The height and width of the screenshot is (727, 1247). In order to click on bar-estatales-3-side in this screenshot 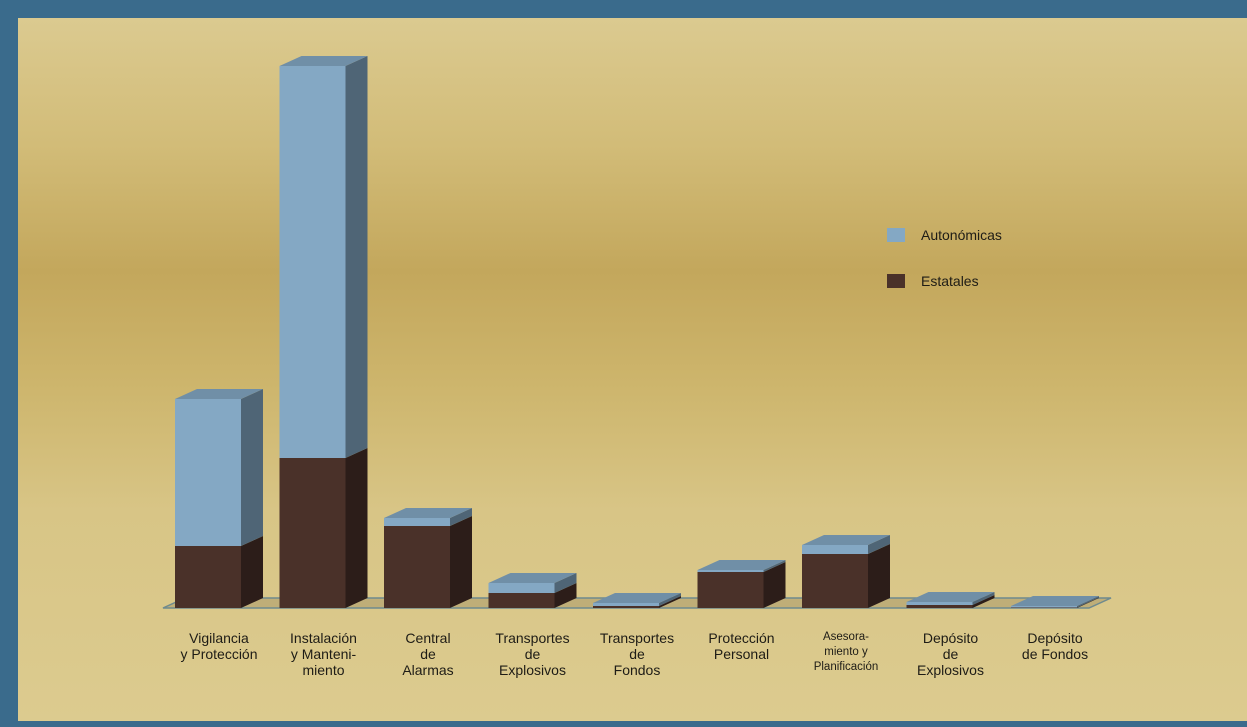, I will do `click(565, 595)`.